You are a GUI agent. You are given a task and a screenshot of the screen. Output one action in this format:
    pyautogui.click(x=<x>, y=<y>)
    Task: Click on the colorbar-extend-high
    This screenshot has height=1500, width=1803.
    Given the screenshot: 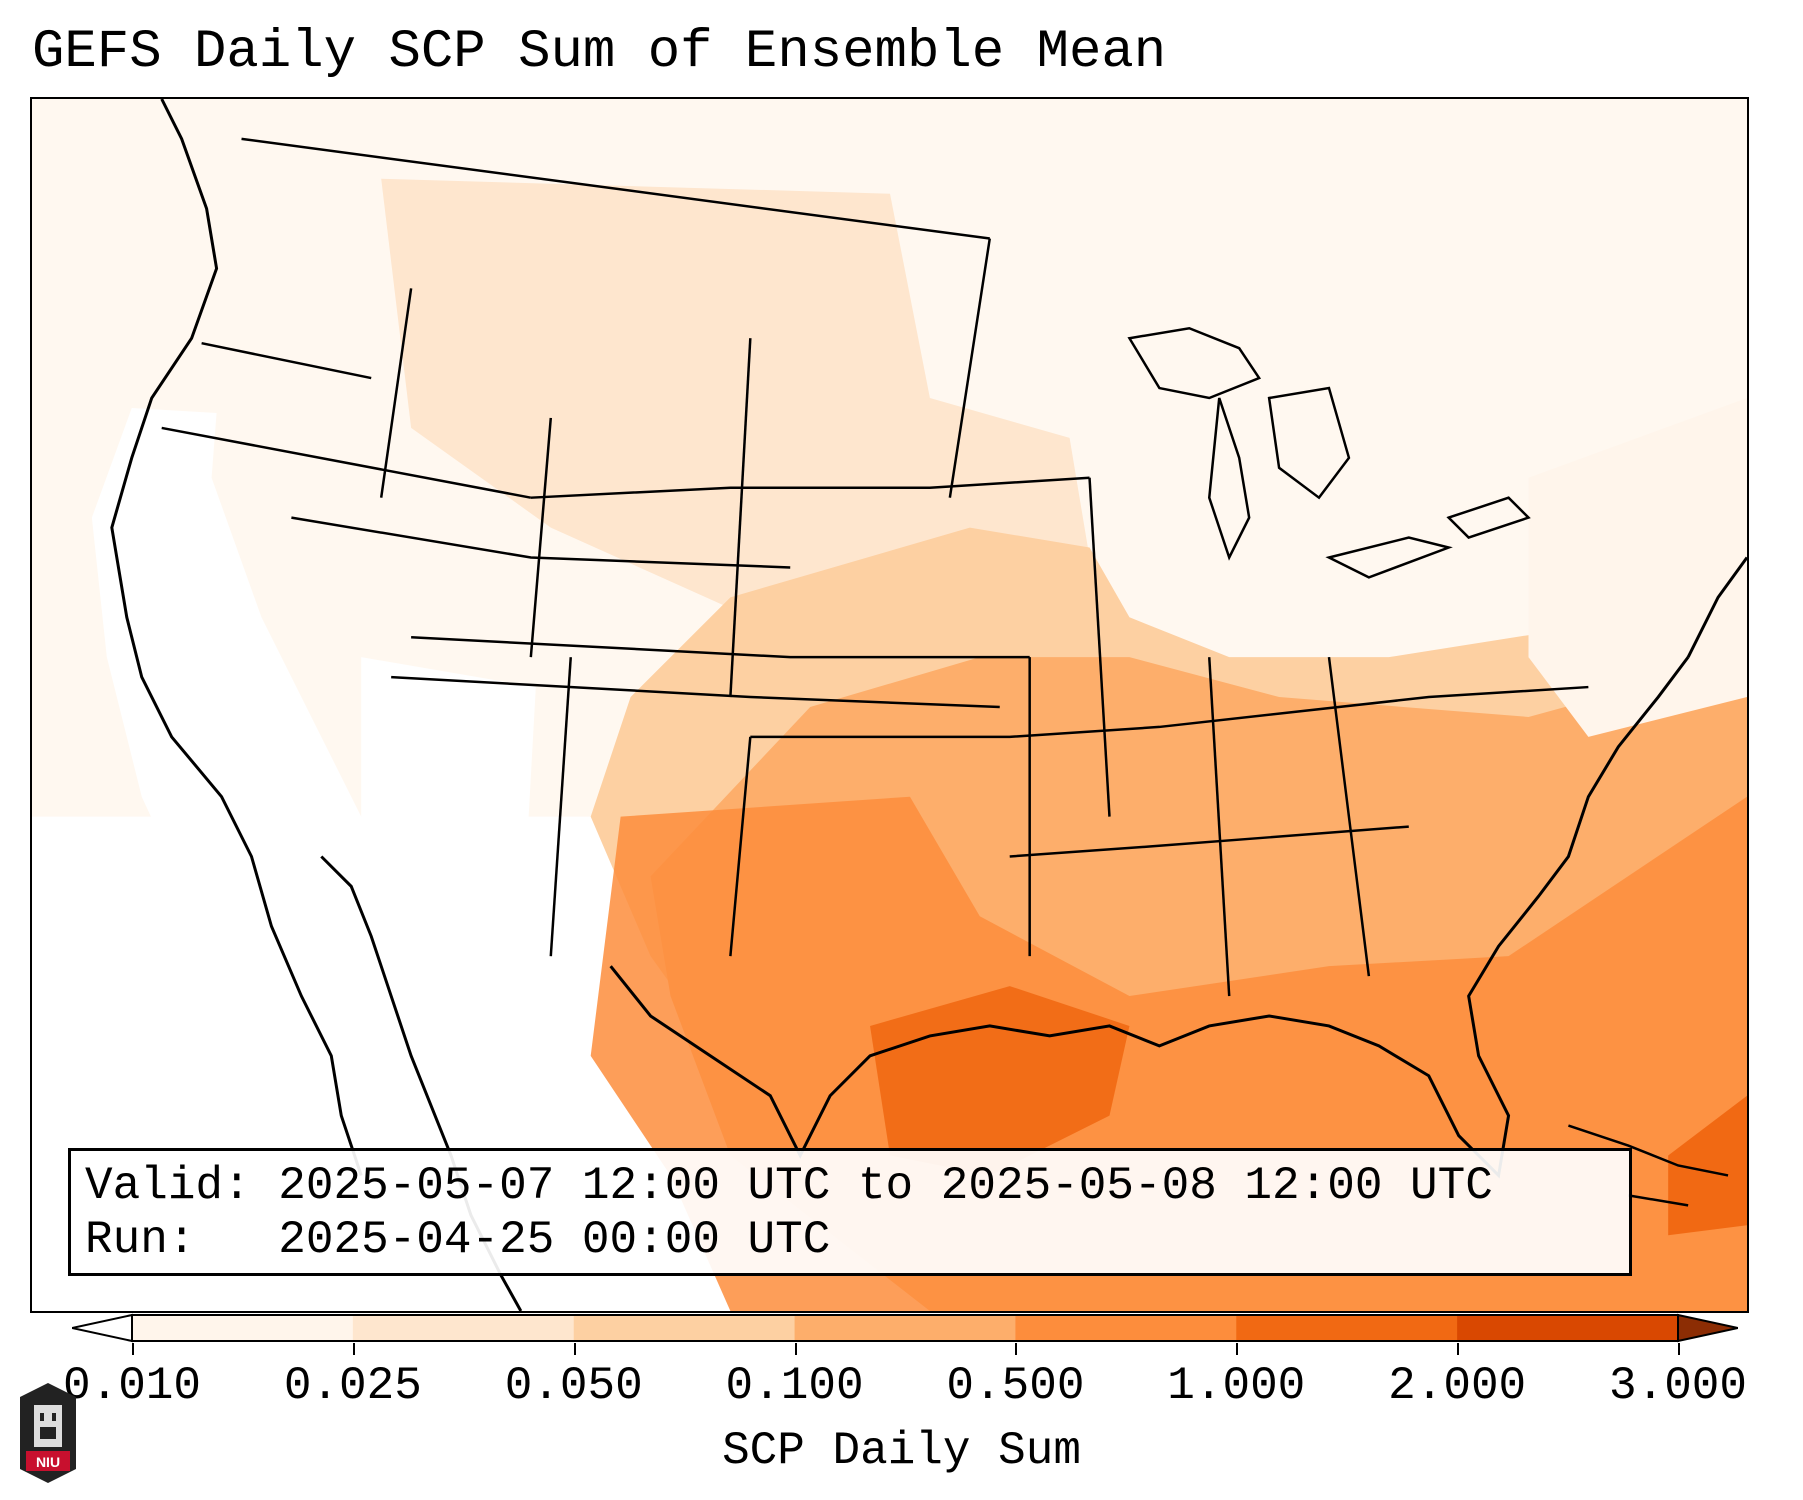 What is the action you would take?
    pyautogui.click(x=1707, y=1328)
    